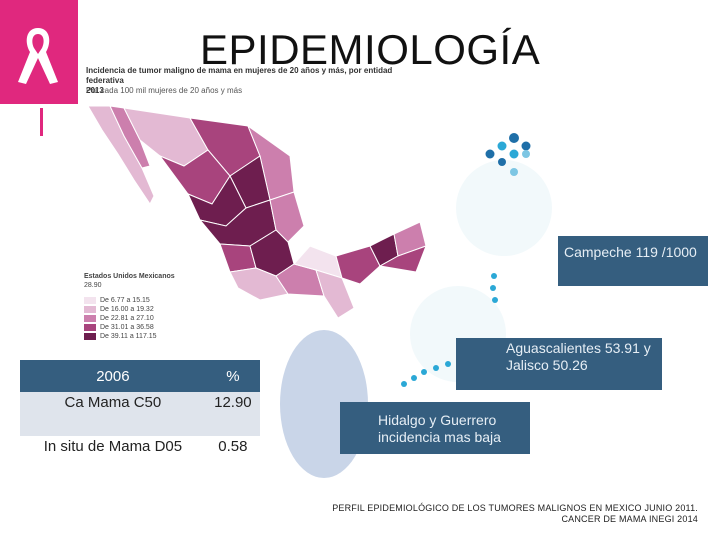  Describe the element at coordinates (232, 414) in the screenshot. I see `table-cell: 12.90` at that location.